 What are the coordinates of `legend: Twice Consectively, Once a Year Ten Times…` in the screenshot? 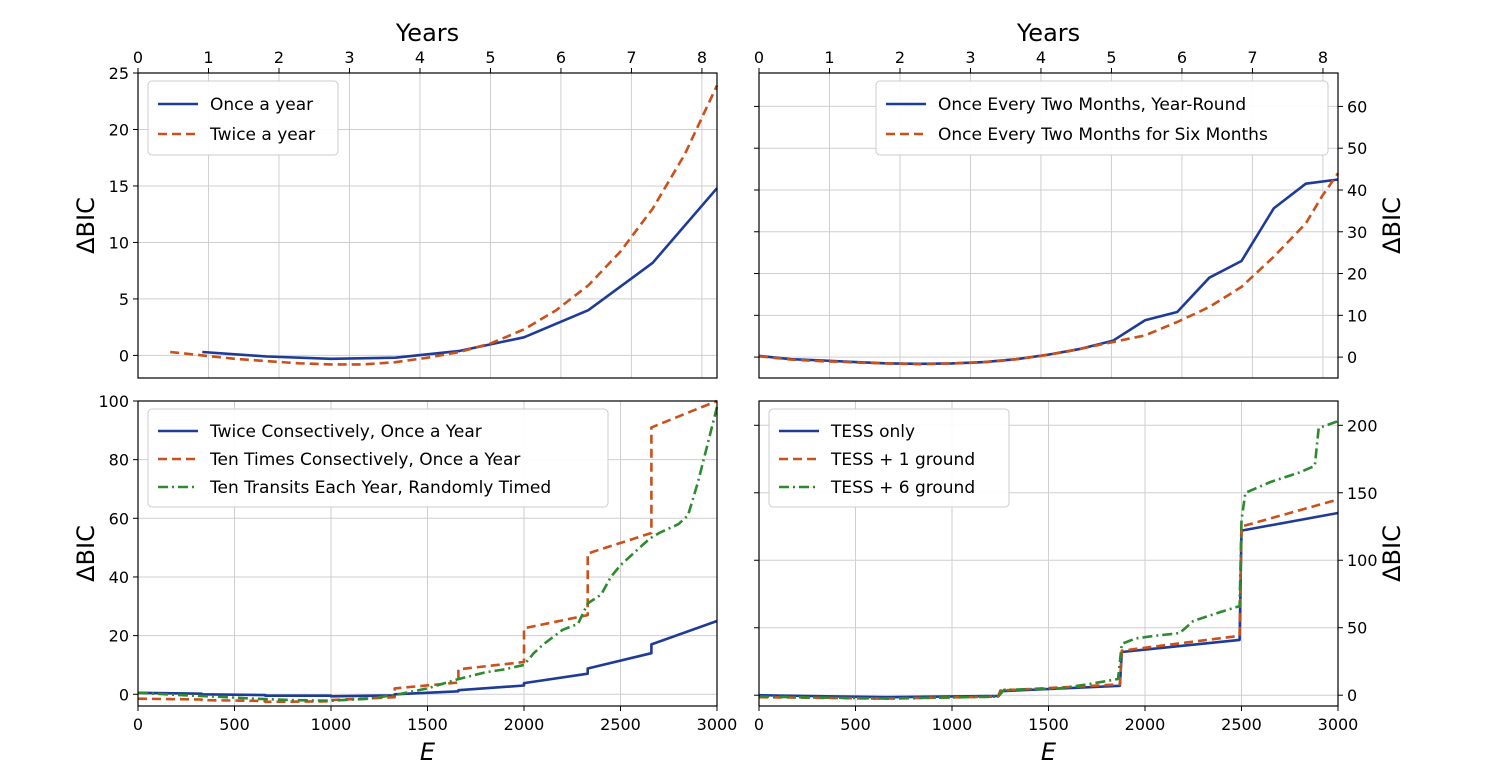 It's located at (378, 458).